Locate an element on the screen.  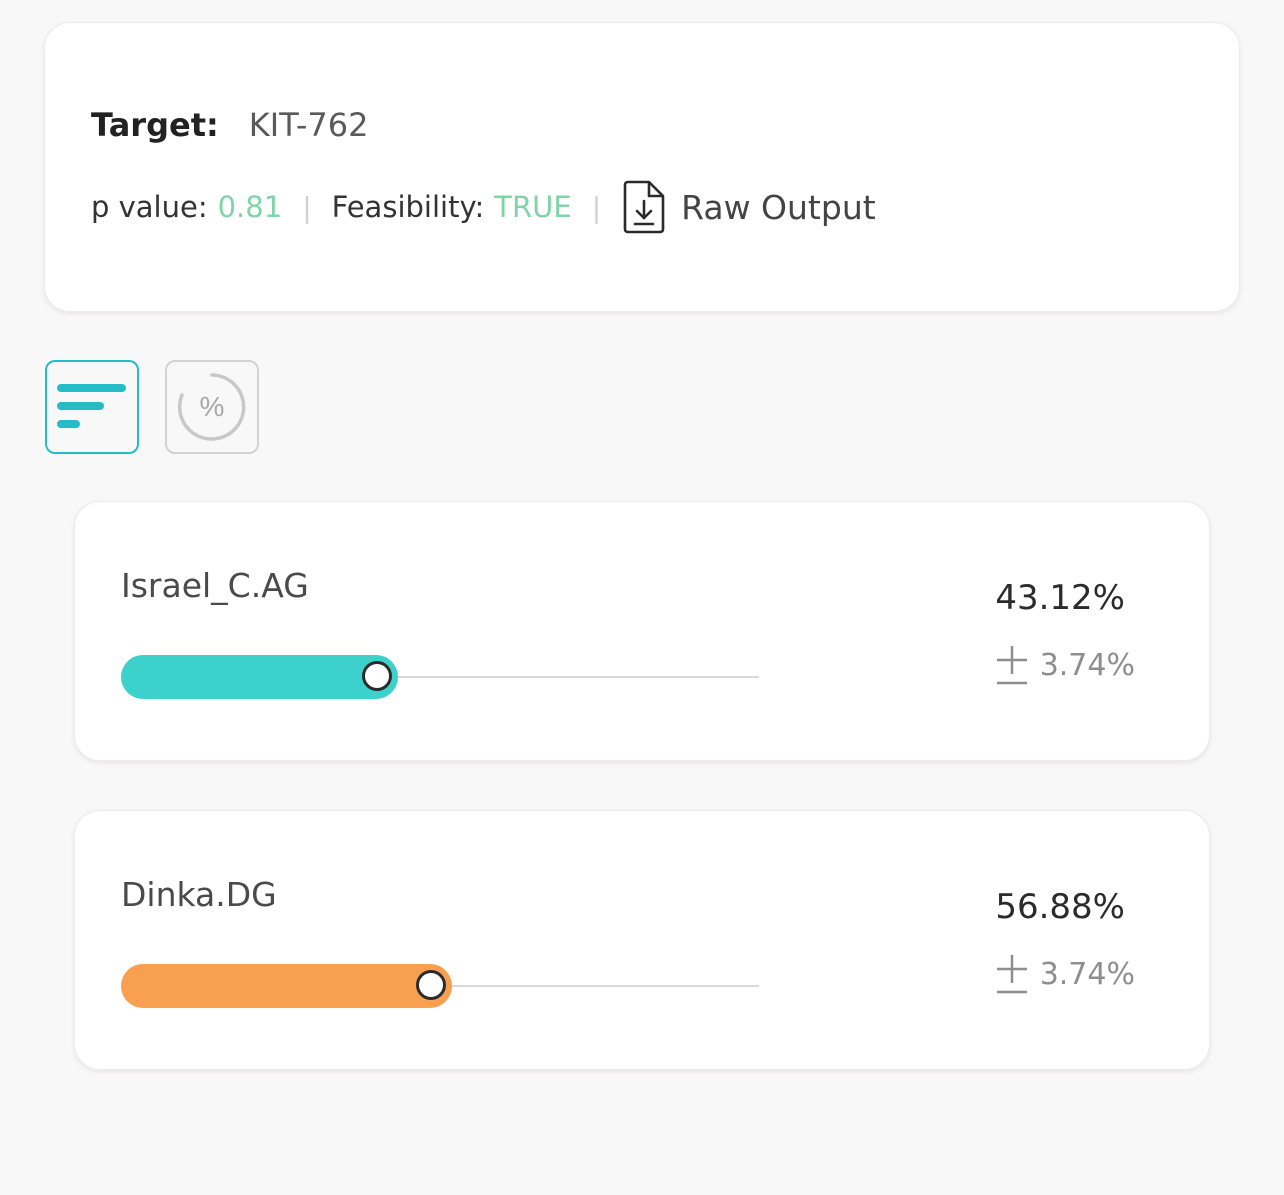
component-name: Israel_C.AG is located at coordinates (215, 585).